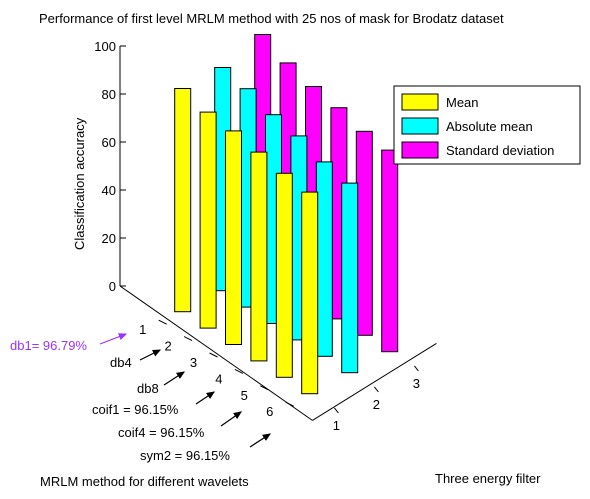 The height and width of the screenshot is (499, 590). What do you see at coordinates (109, 142) in the screenshot?
I see `y-tick-label: 60` at bounding box center [109, 142].